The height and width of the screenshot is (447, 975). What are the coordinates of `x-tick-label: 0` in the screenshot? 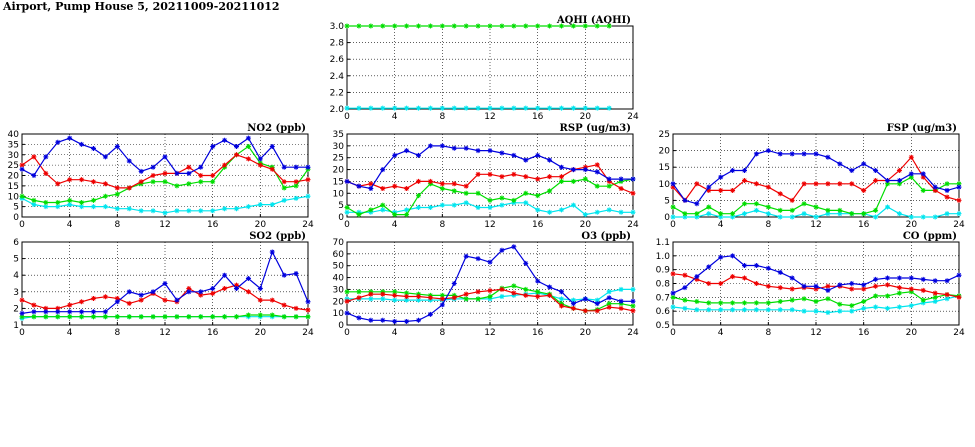 It's located at (347, 225).